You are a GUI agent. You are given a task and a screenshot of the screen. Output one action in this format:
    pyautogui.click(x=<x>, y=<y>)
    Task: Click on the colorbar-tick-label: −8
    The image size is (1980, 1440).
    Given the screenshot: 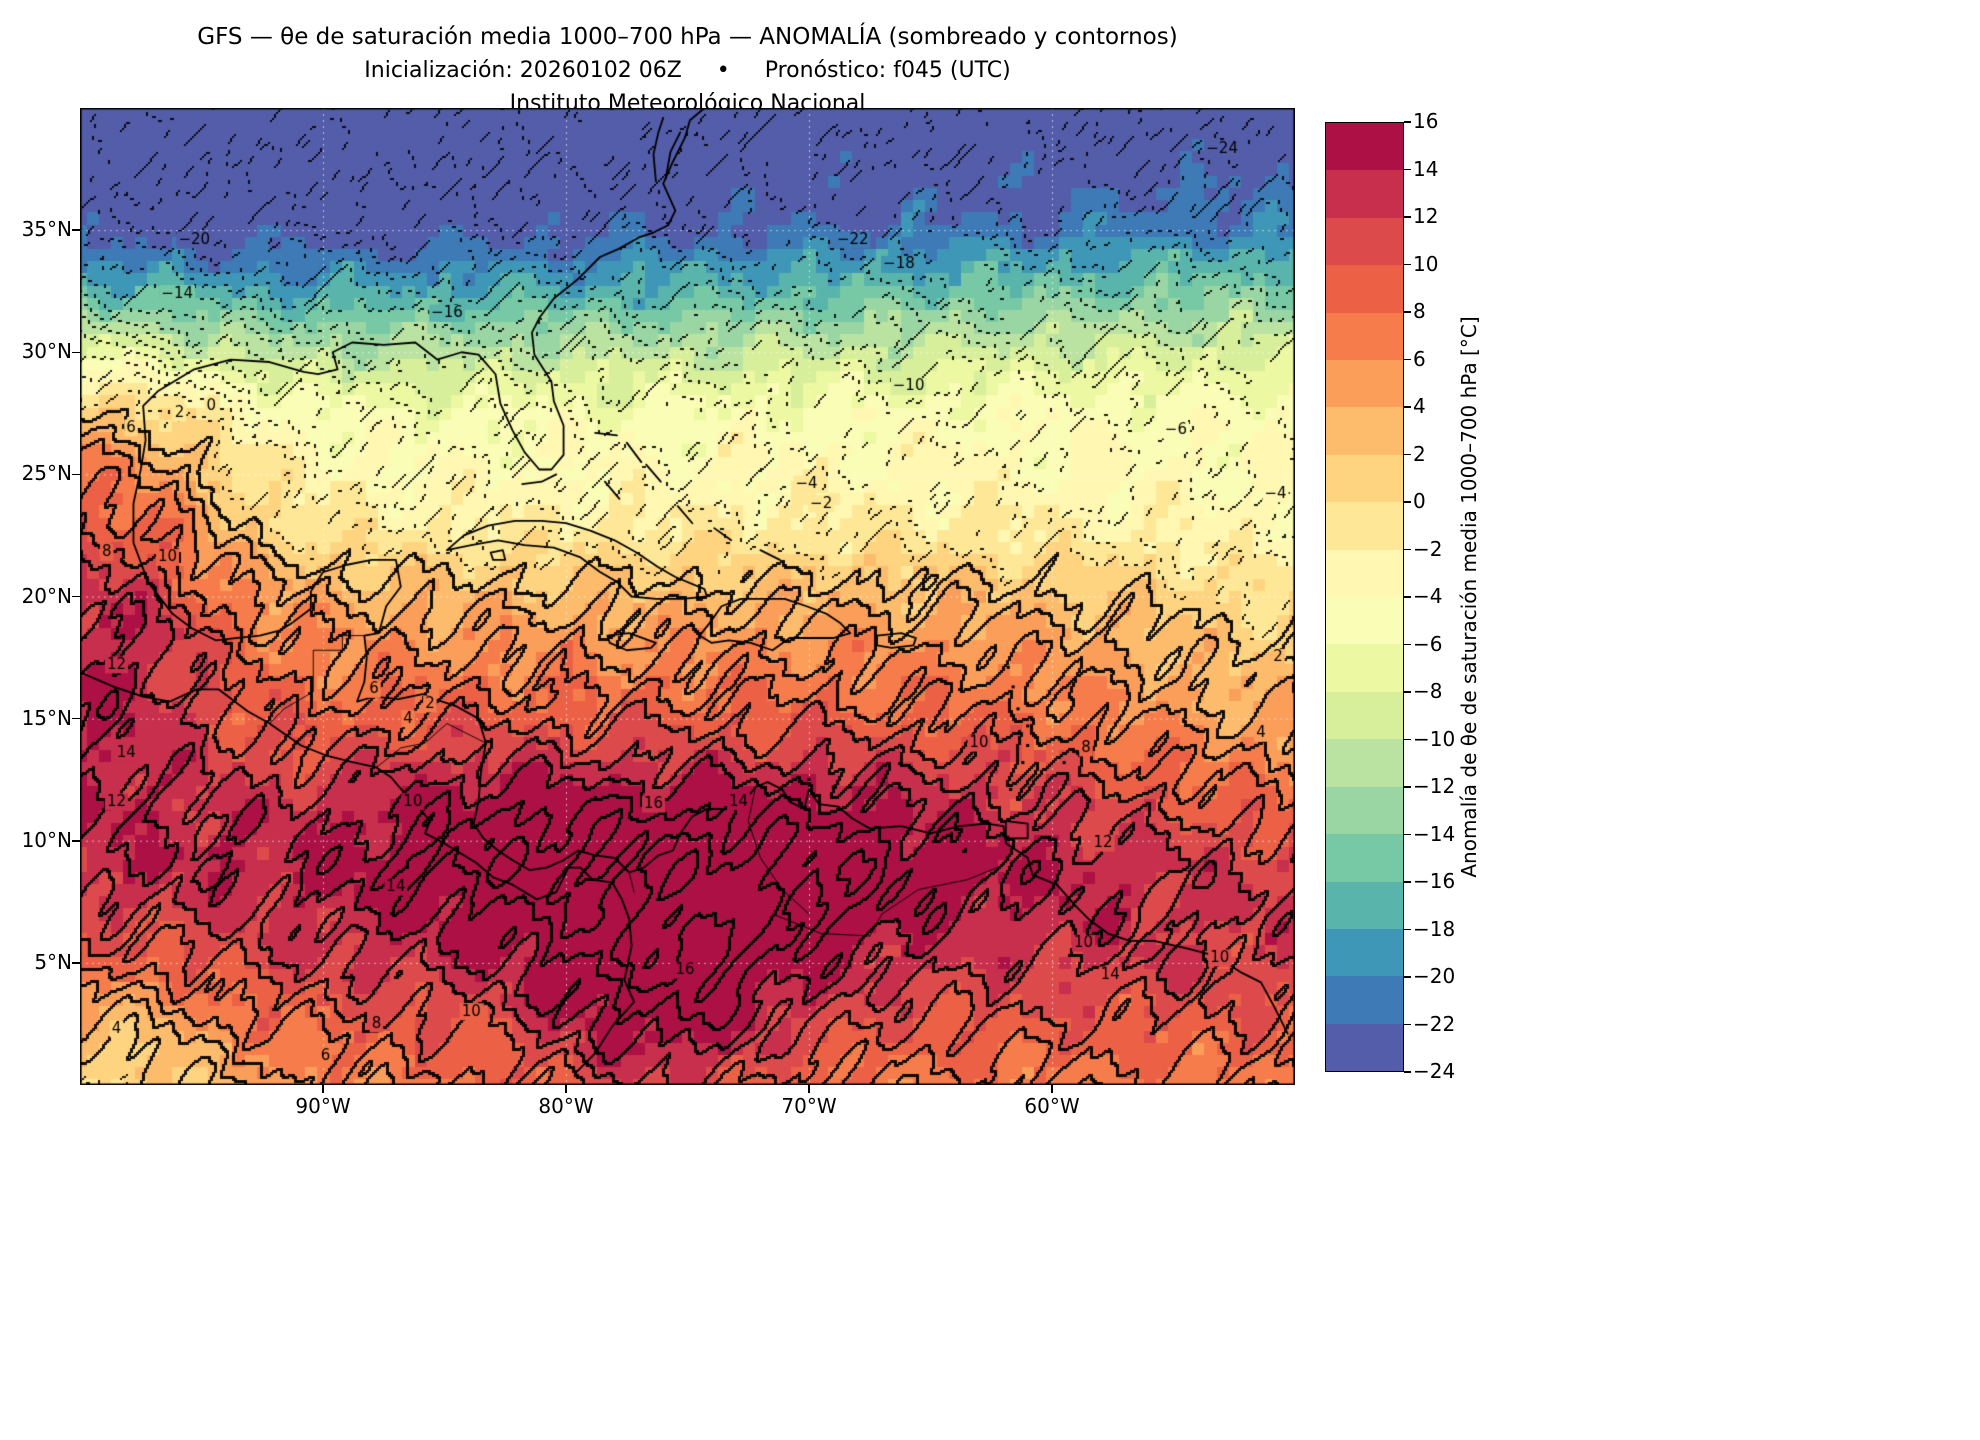 What is the action you would take?
    pyautogui.click(x=1428, y=691)
    